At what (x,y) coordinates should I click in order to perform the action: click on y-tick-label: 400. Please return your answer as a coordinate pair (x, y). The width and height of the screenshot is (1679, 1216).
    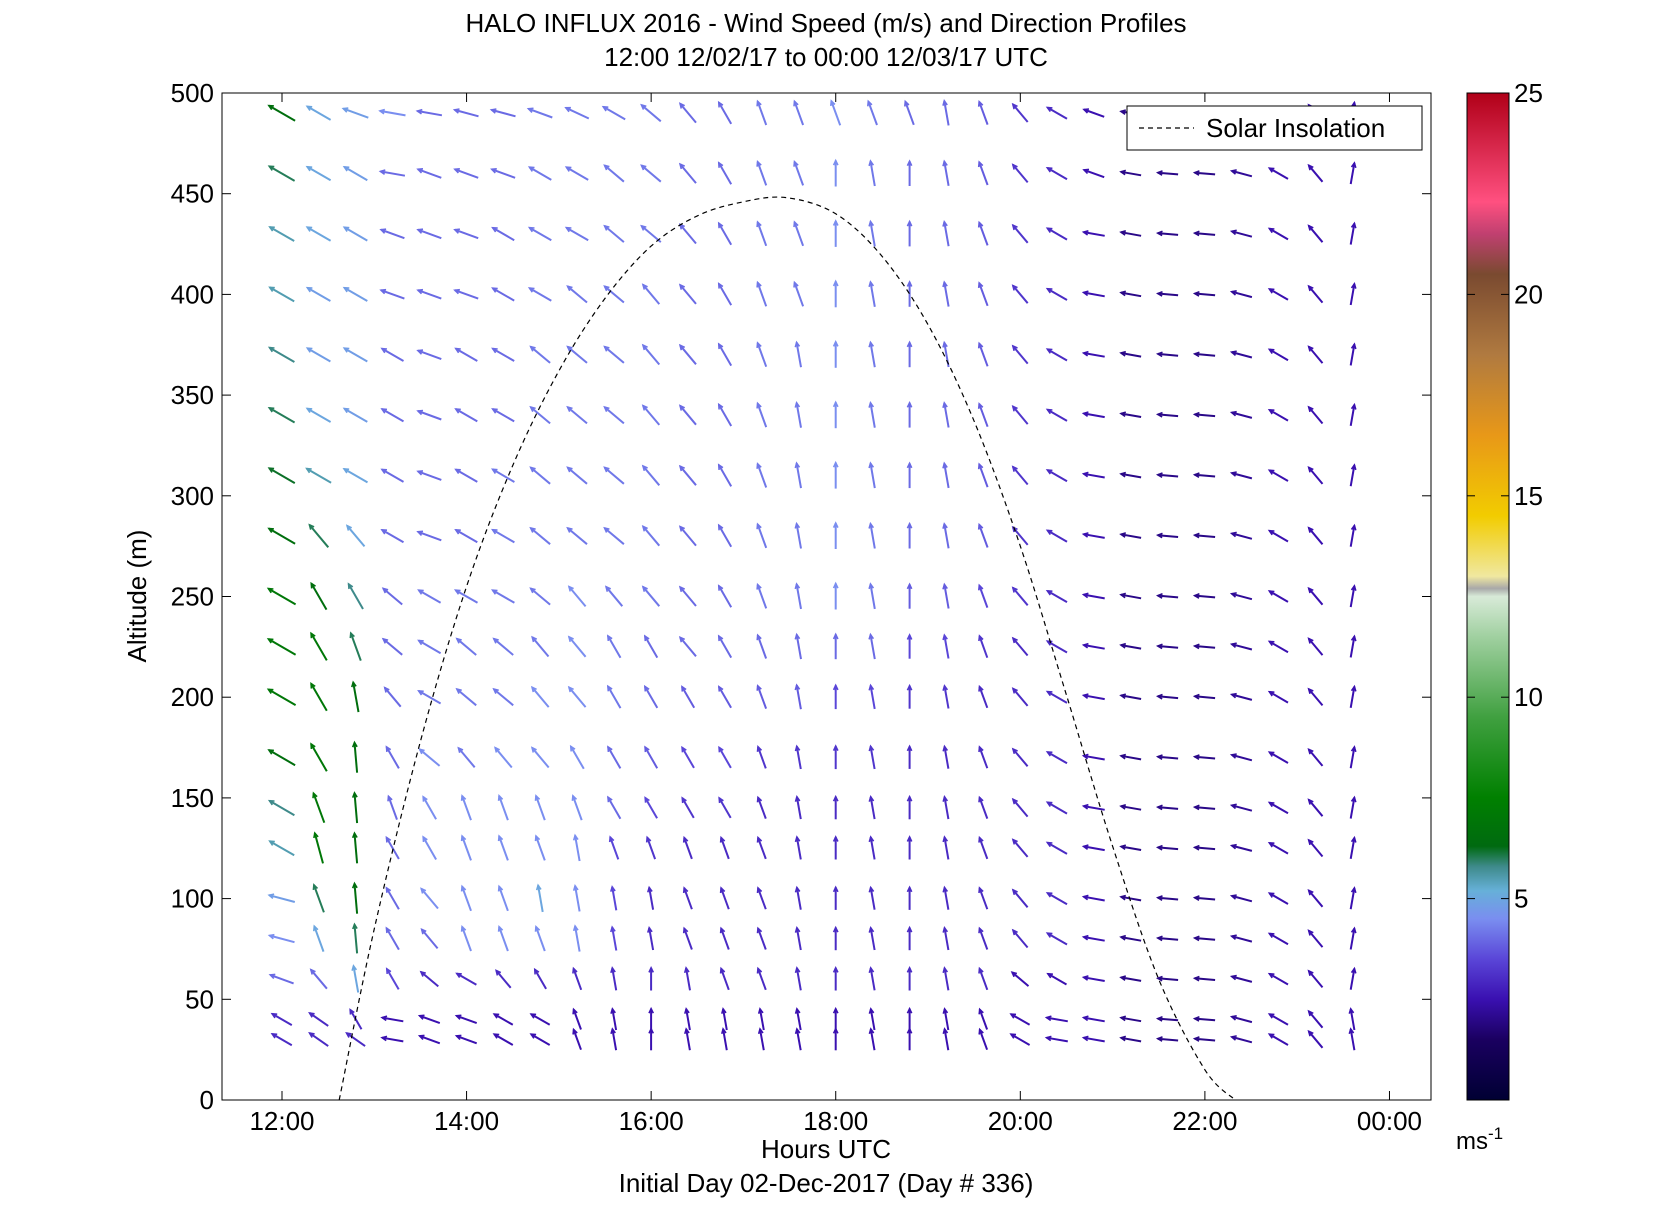
    Looking at the image, I should click on (192, 294).